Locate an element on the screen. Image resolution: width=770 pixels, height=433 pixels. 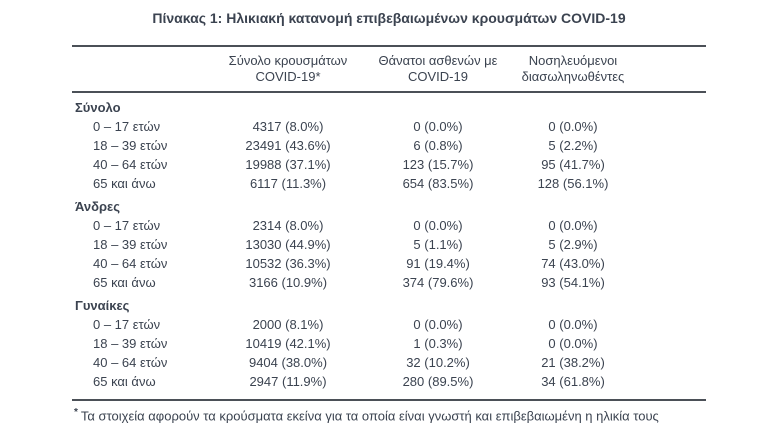
section-label: Άνδρες is located at coordinates (97, 206).